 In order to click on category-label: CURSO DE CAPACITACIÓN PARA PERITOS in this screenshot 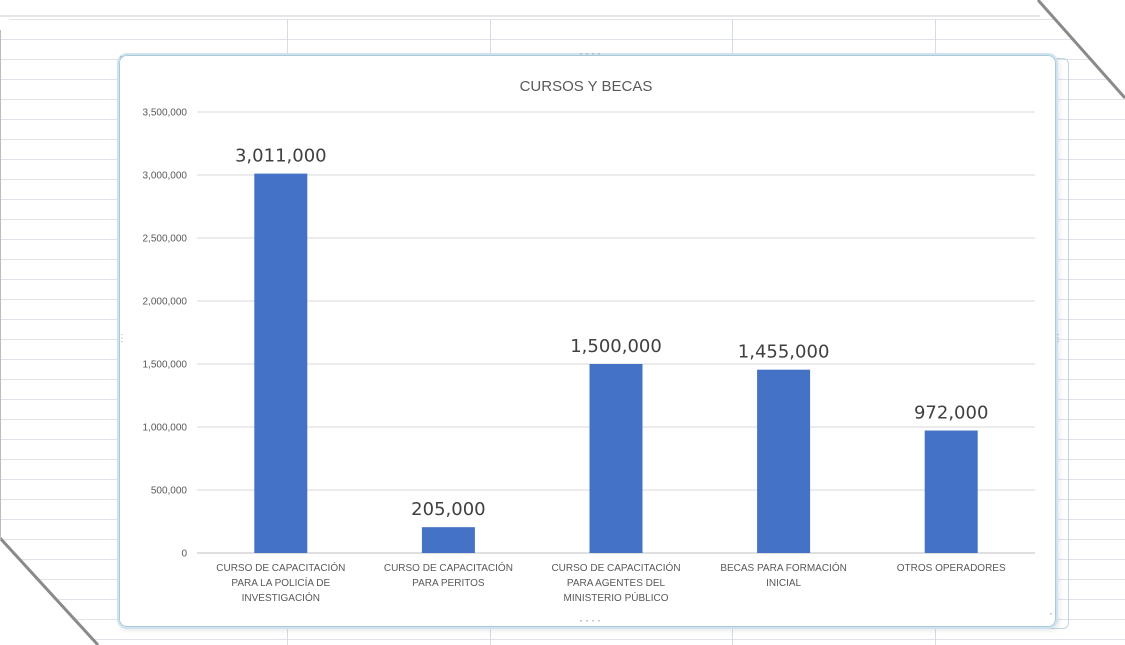, I will do `click(448, 575)`.